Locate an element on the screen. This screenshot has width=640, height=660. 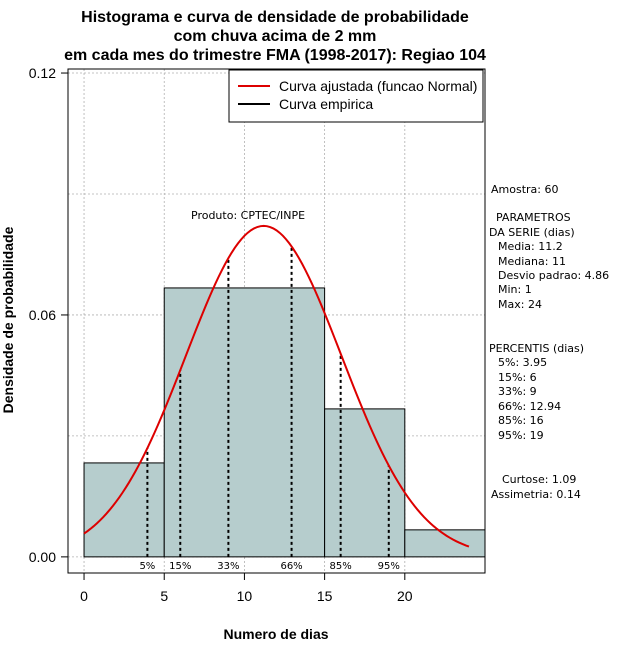
legend-box is located at coordinates (356, 96).